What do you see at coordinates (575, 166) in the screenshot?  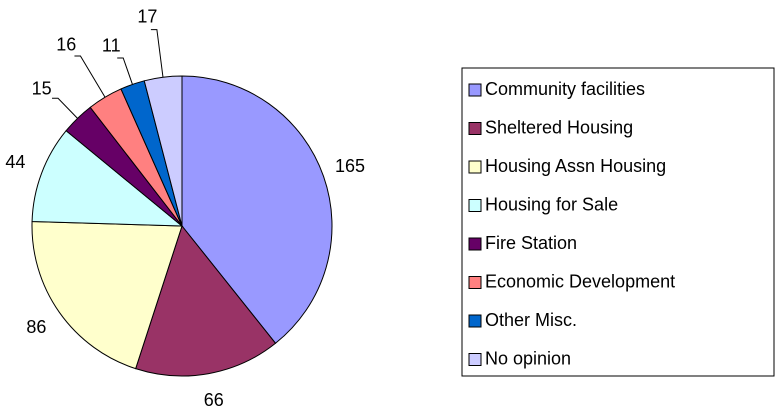 I see `legend-label: Housing Assn Housing` at bounding box center [575, 166].